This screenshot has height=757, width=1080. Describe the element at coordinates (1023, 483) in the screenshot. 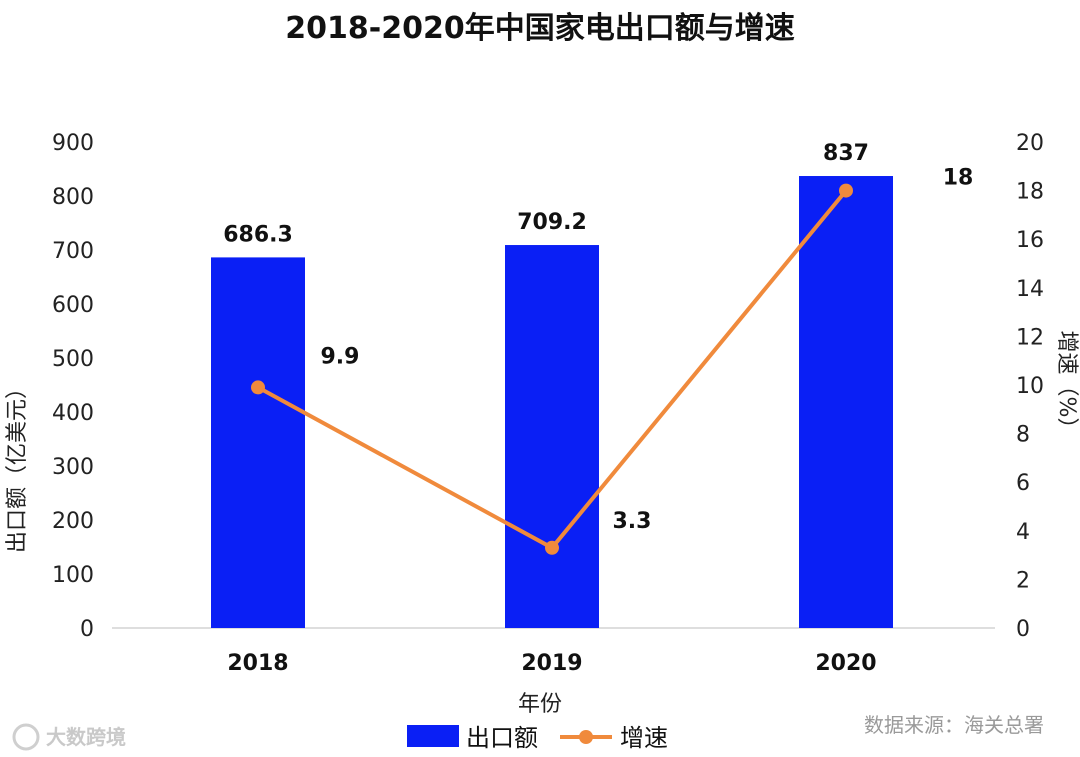

I see `right-tick-label: 6` at that location.